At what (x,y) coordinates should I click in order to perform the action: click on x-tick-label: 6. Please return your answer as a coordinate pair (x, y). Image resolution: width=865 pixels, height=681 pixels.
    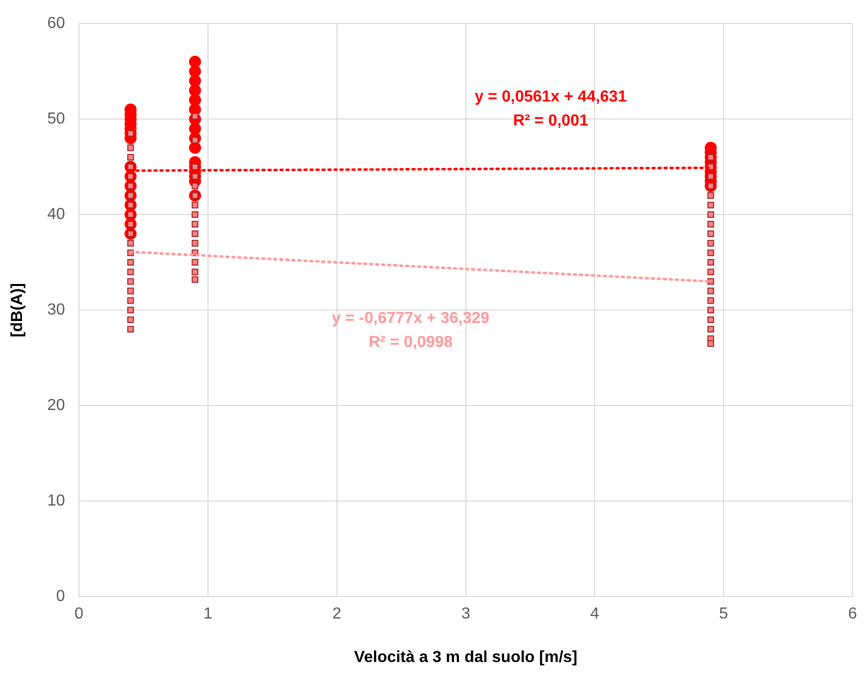
    Looking at the image, I should click on (853, 614).